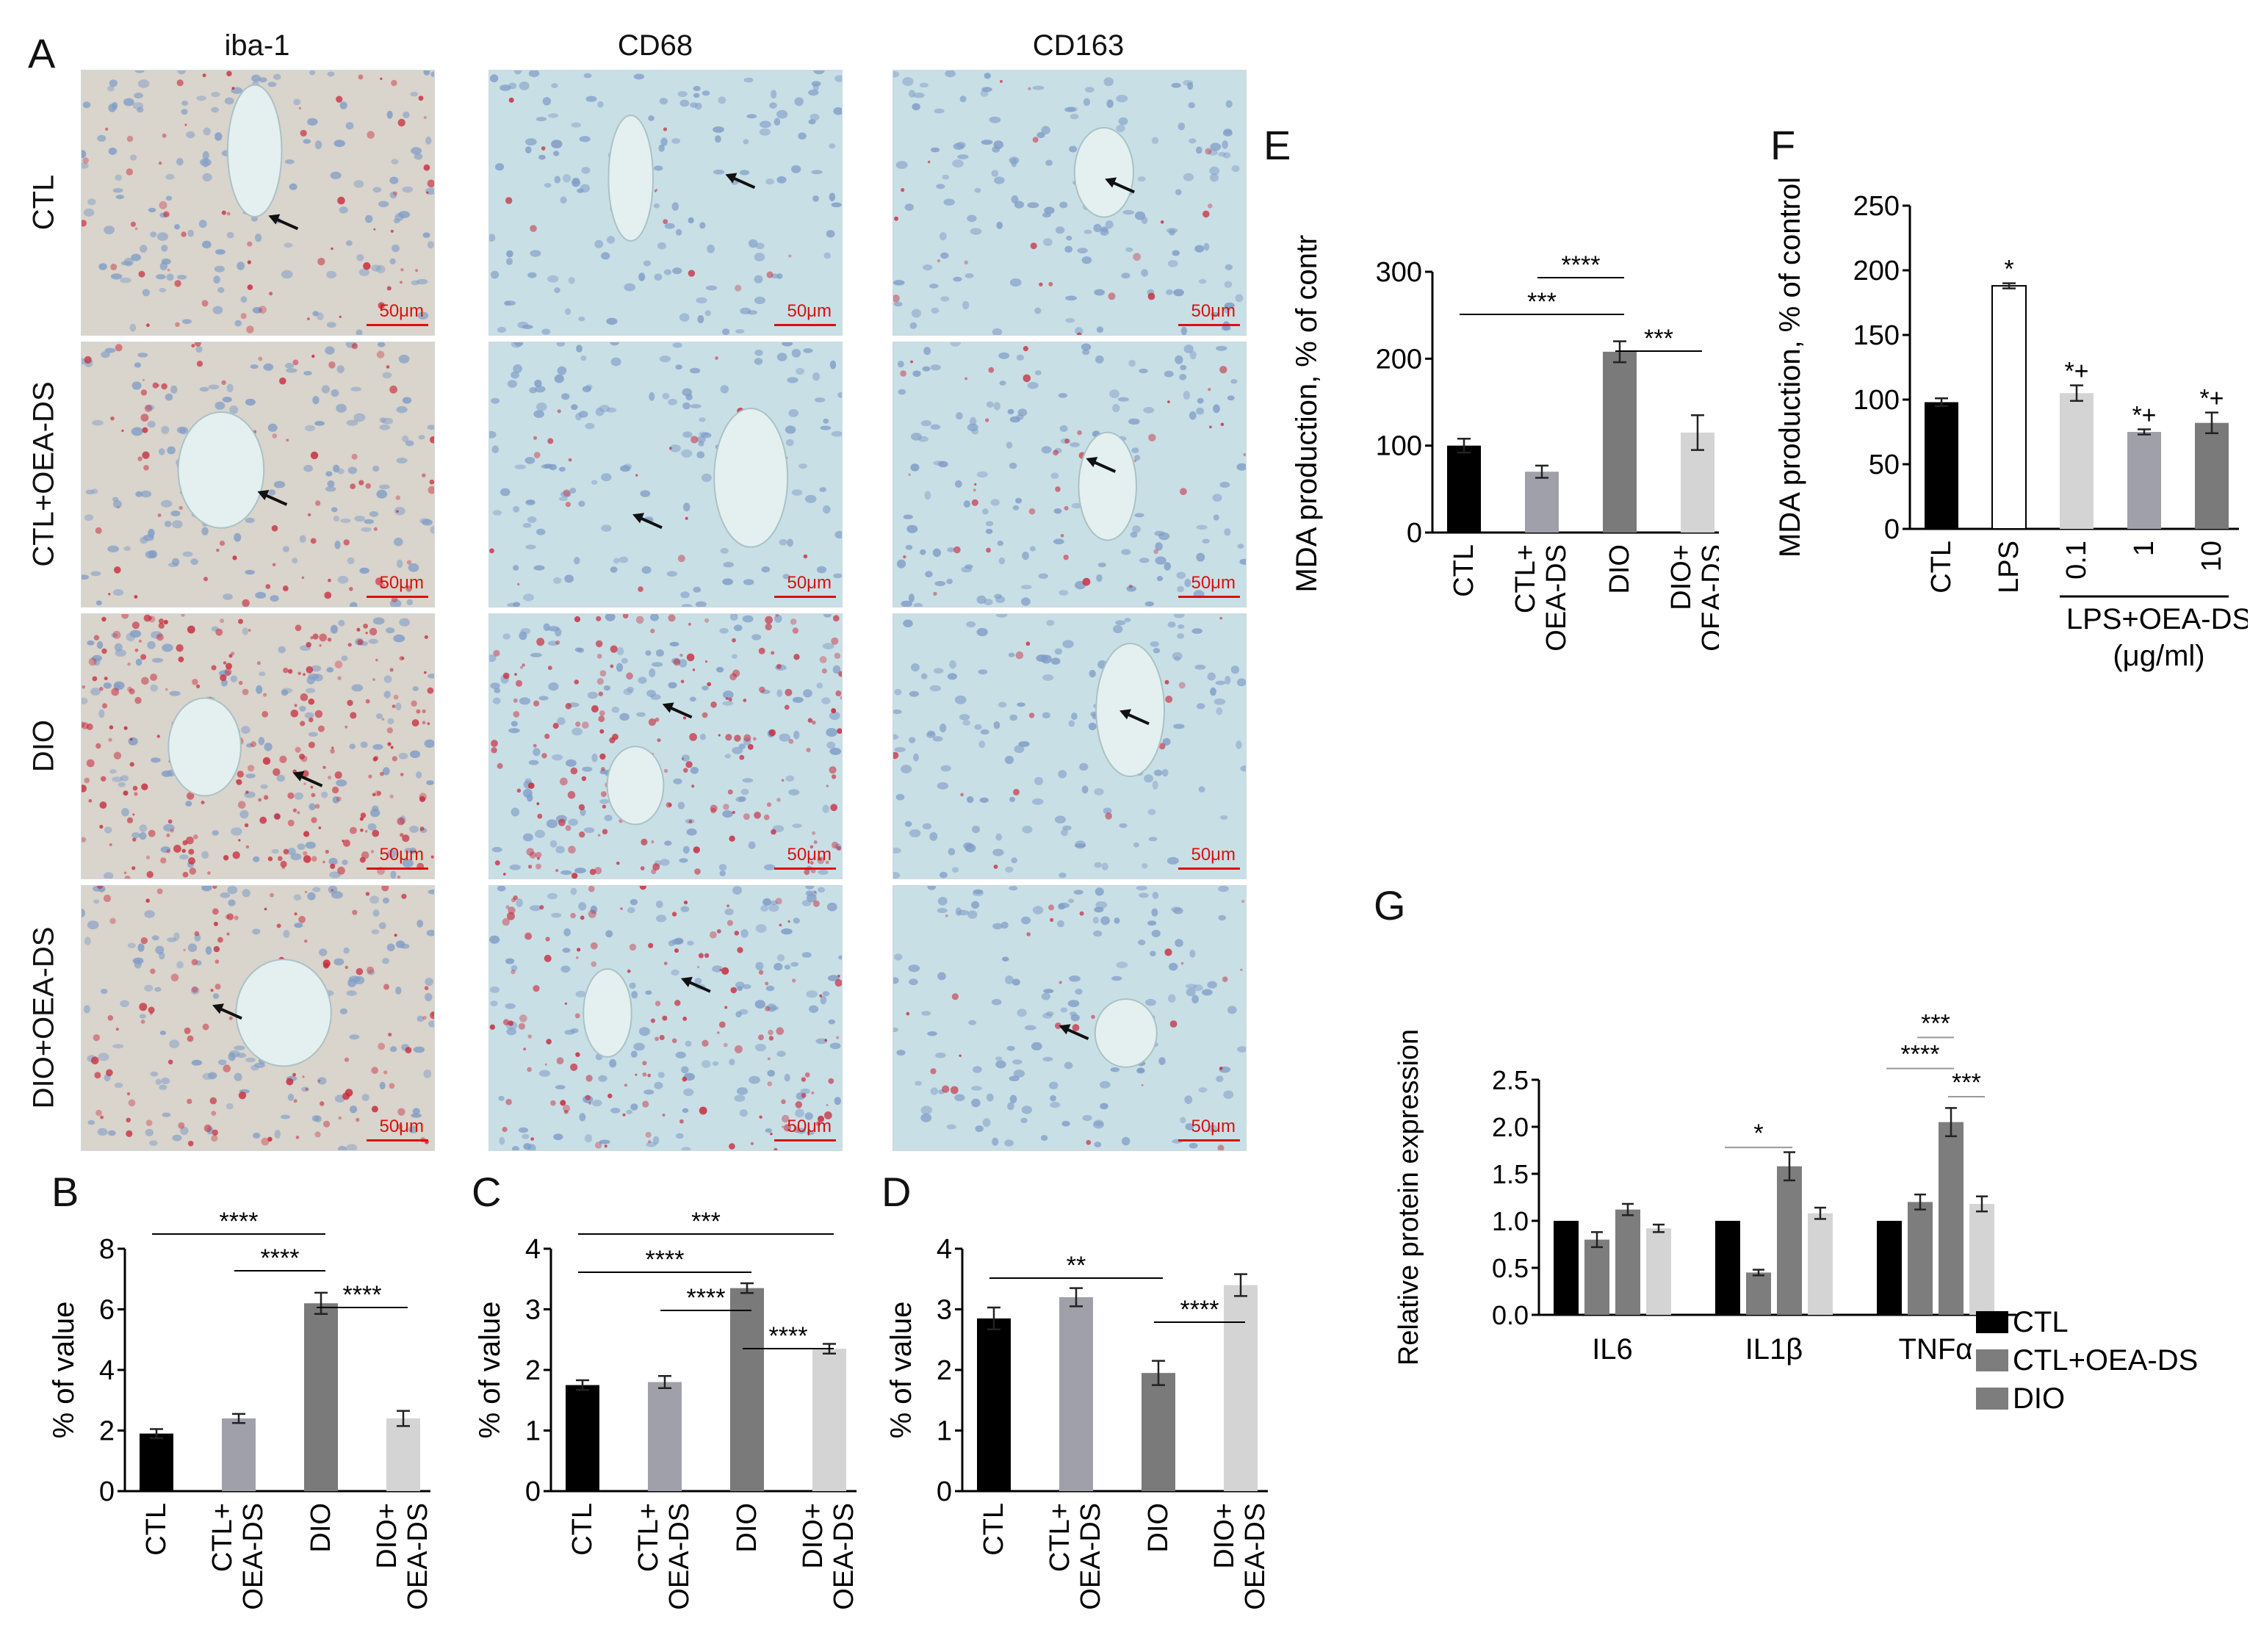 The image size is (2261, 1652). What do you see at coordinates (281, 1258) in the screenshot?
I see `significance-label: ****` at bounding box center [281, 1258].